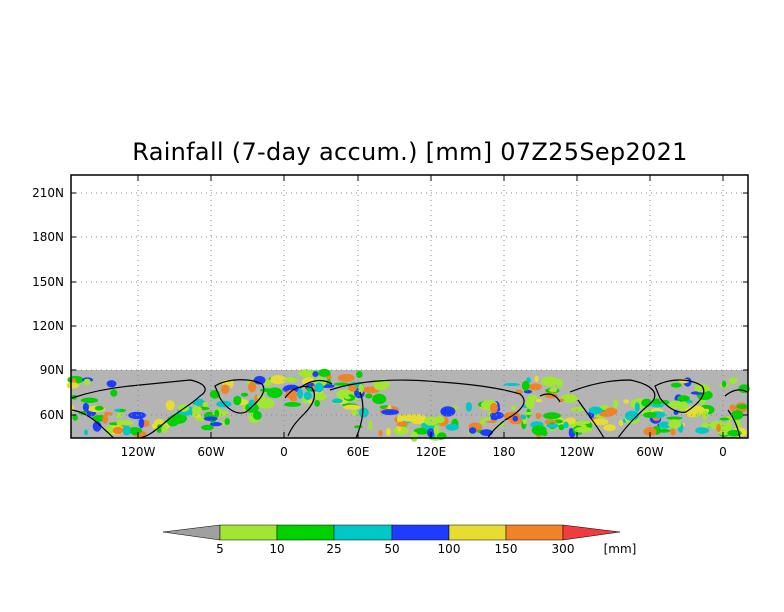 This screenshot has width=784, height=612. What do you see at coordinates (52, 415) in the screenshot?
I see `y-tick-label: 60N` at bounding box center [52, 415].